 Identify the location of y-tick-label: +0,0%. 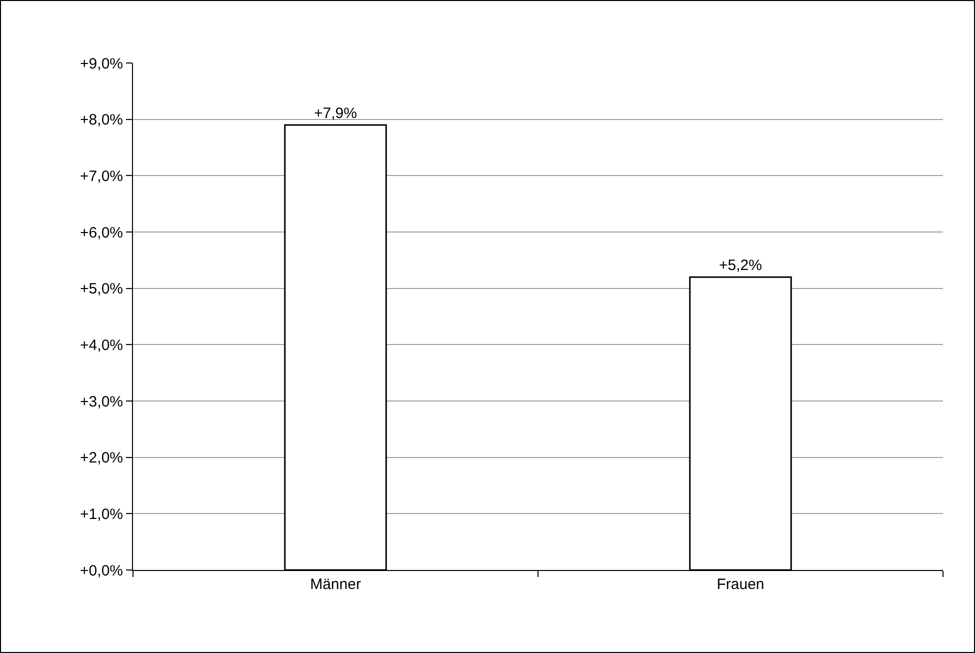
(101, 571).